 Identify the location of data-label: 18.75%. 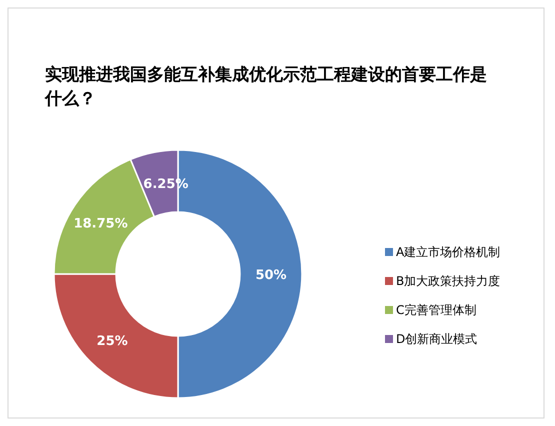
(101, 224).